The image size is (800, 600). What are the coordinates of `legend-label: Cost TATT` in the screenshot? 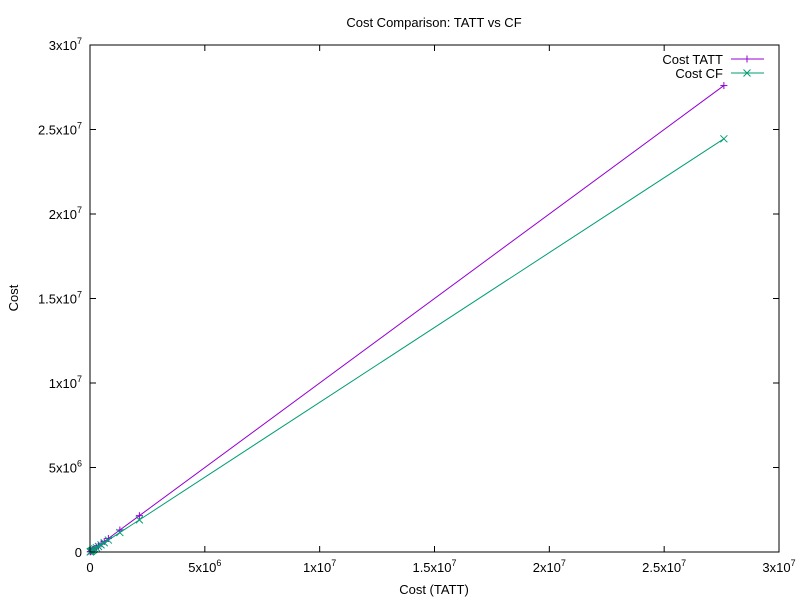 It's located at (692, 59).